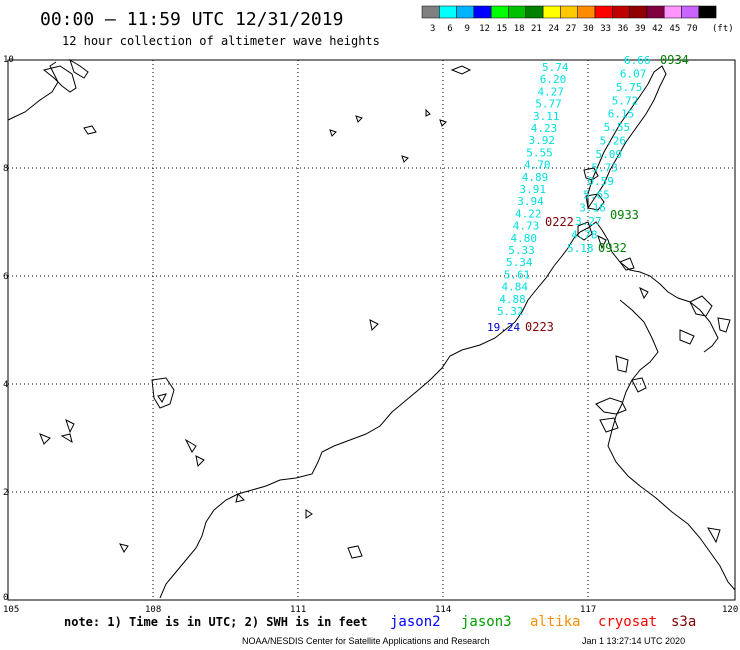 The image size is (740, 650). I want to click on swh-value-label: 4.73, so click(526, 226).